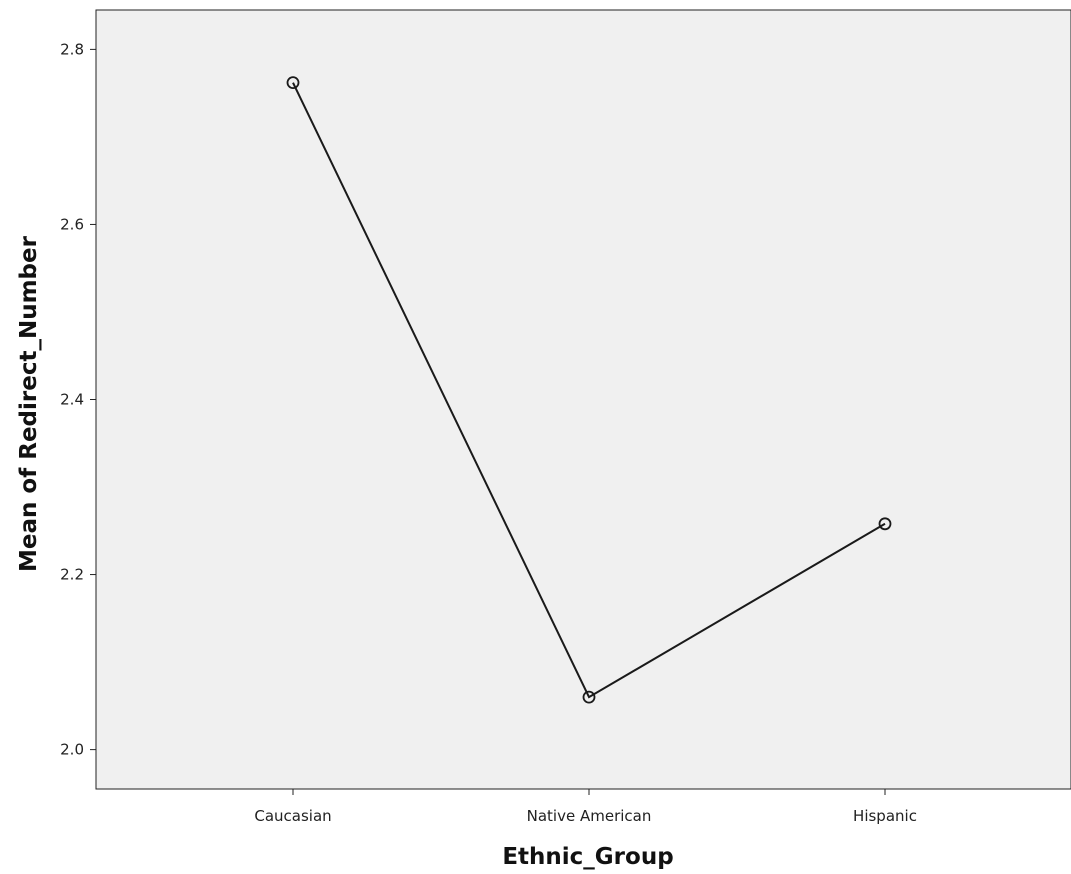 The image size is (1071, 874). What do you see at coordinates (72, 575) in the screenshot?
I see `y-tick-label: 2.2` at bounding box center [72, 575].